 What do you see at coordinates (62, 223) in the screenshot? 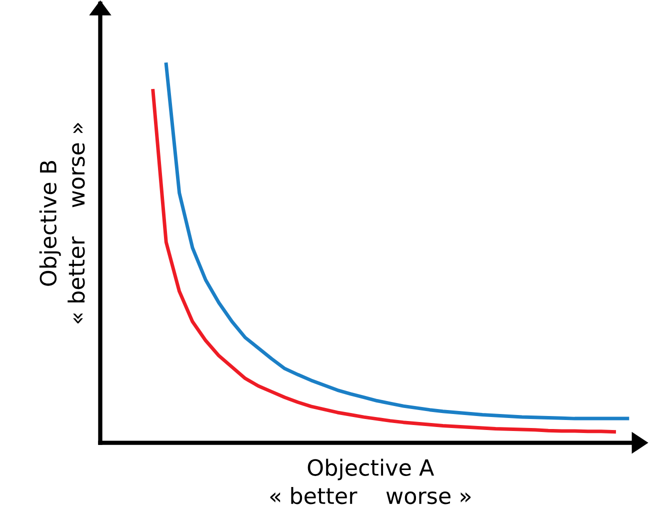
I see `y-axis-title: Objective B « better worse »` at bounding box center [62, 223].